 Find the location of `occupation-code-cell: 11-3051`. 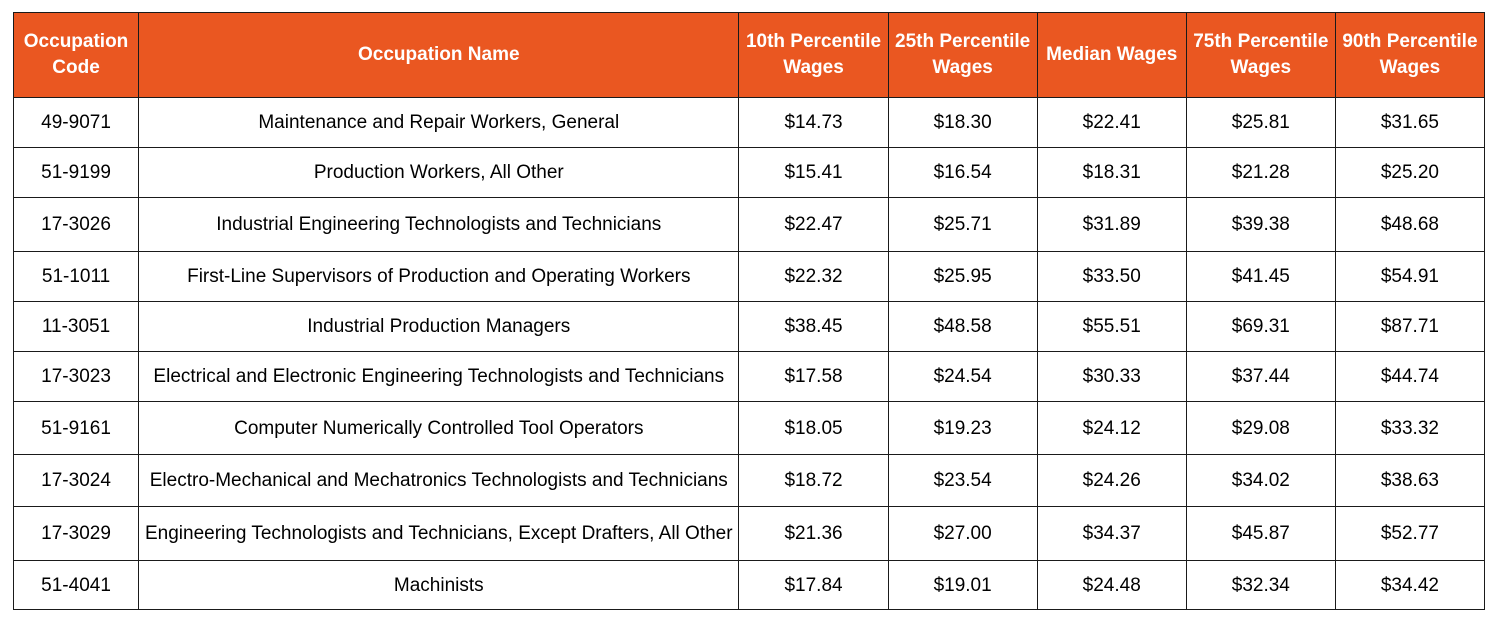

occupation-code-cell: 11-3051 is located at coordinates (76, 326).